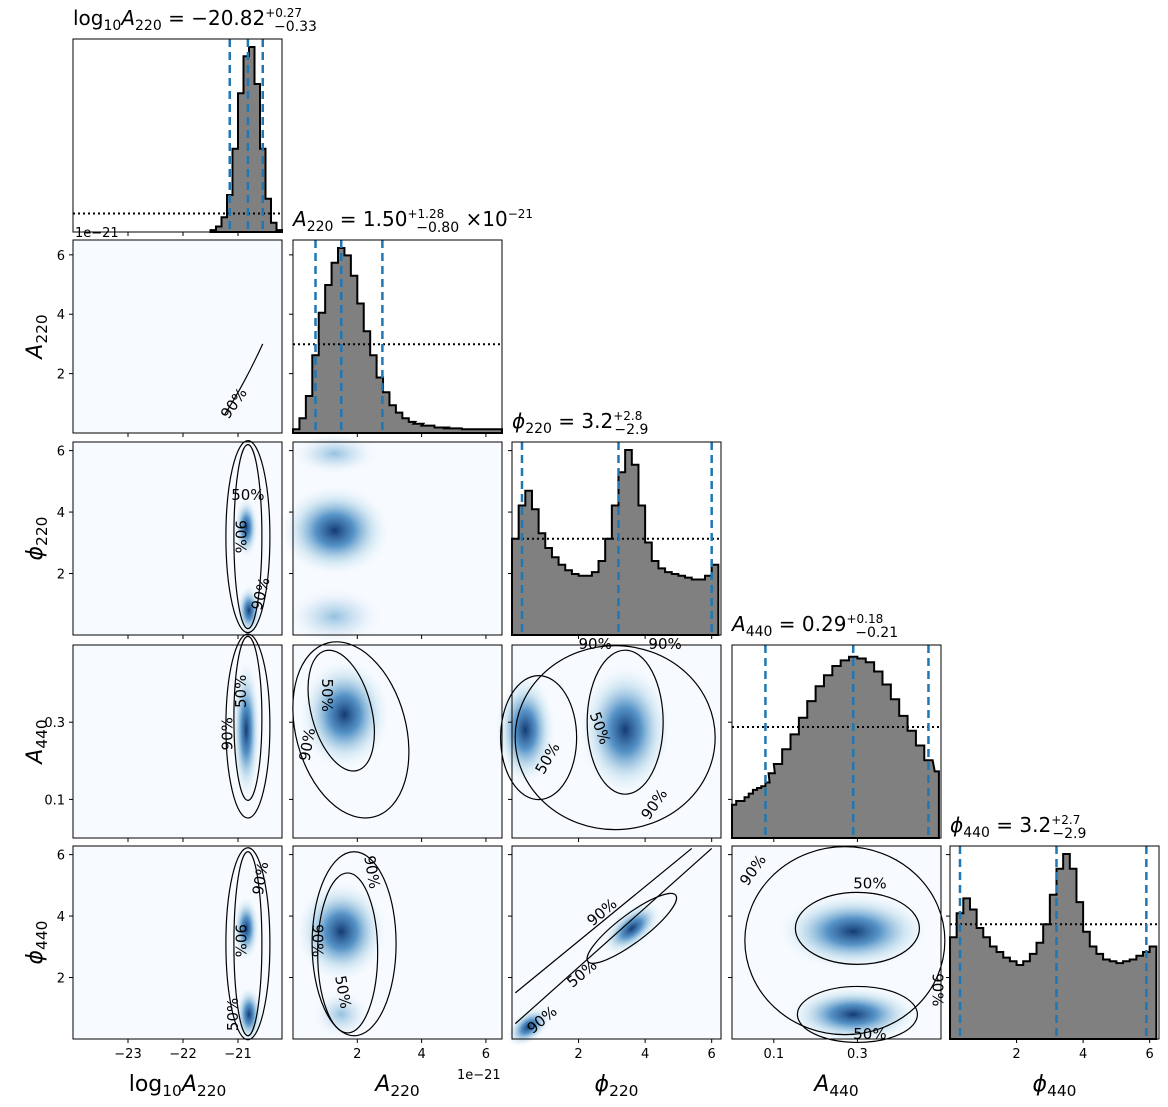 This screenshot has width=1168, height=1107. What do you see at coordinates (37, 539) in the screenshot?
I see `y-axis-label-phi220: ϕ220` at bounding box center [37, 539].